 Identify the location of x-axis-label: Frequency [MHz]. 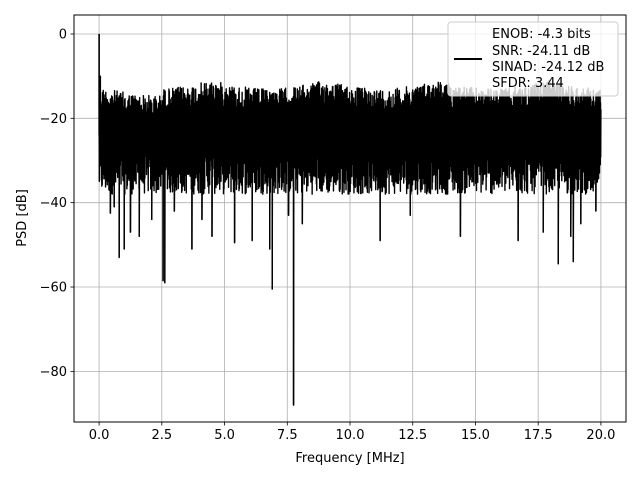
(349, 458).